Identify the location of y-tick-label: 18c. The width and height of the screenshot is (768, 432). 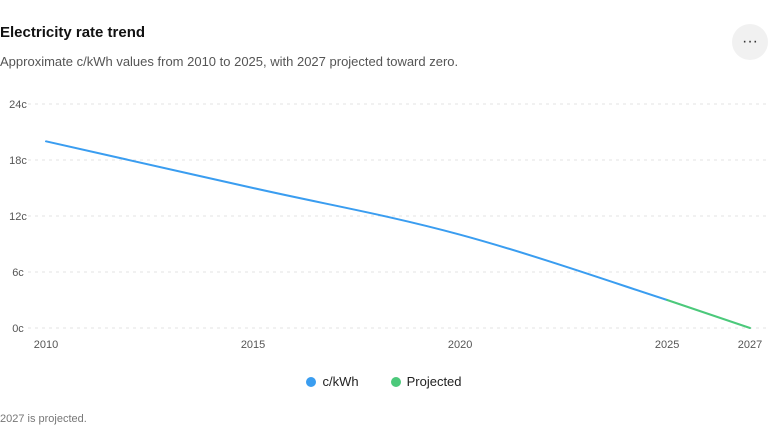
(18, 161).